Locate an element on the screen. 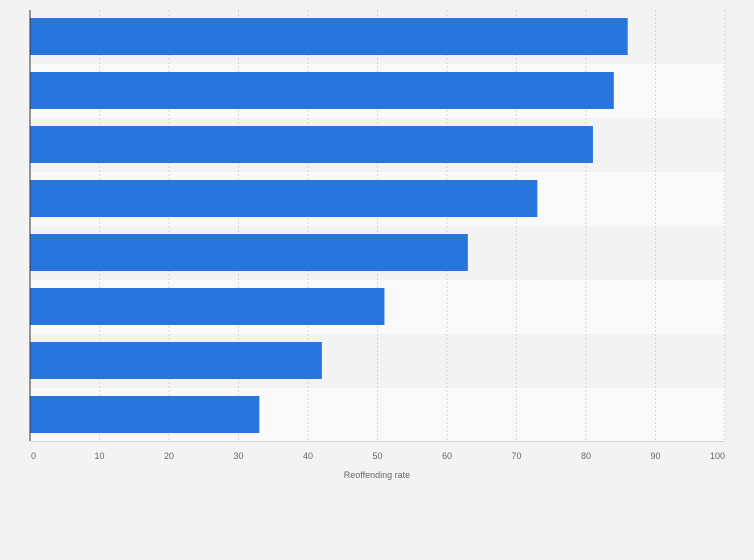 This screenshot has width=754, height=560. x-tick-label: 80 is located at coordinates (586, 456).